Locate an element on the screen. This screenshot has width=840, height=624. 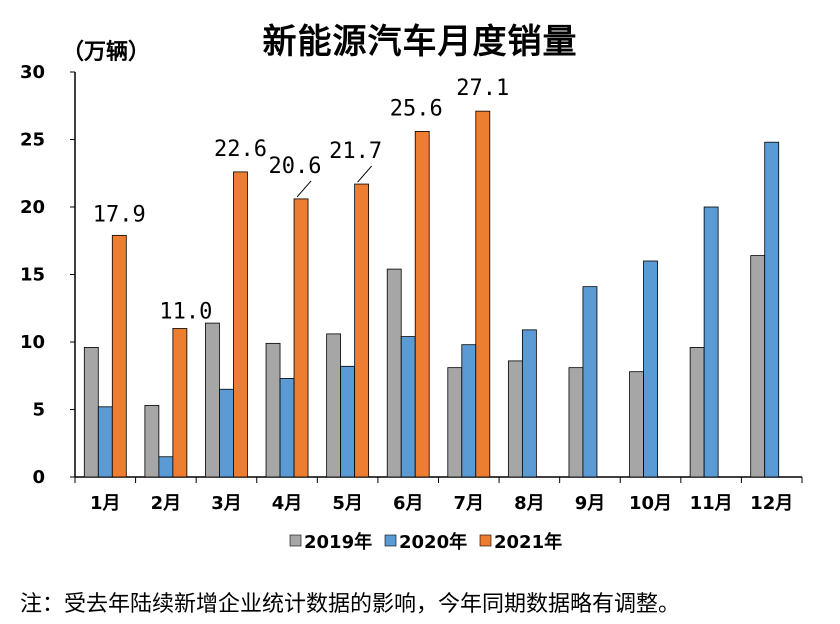
x-tick-label: 3月 is located at coordinates (226, 503).